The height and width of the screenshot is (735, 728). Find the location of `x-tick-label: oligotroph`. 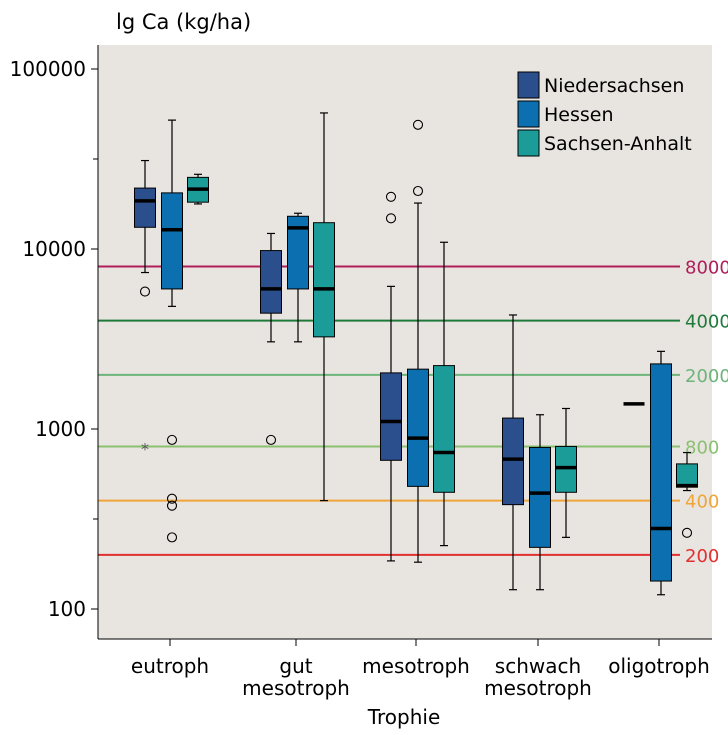

x-tick-label: oligotroph is located at coordinates (659, 666).